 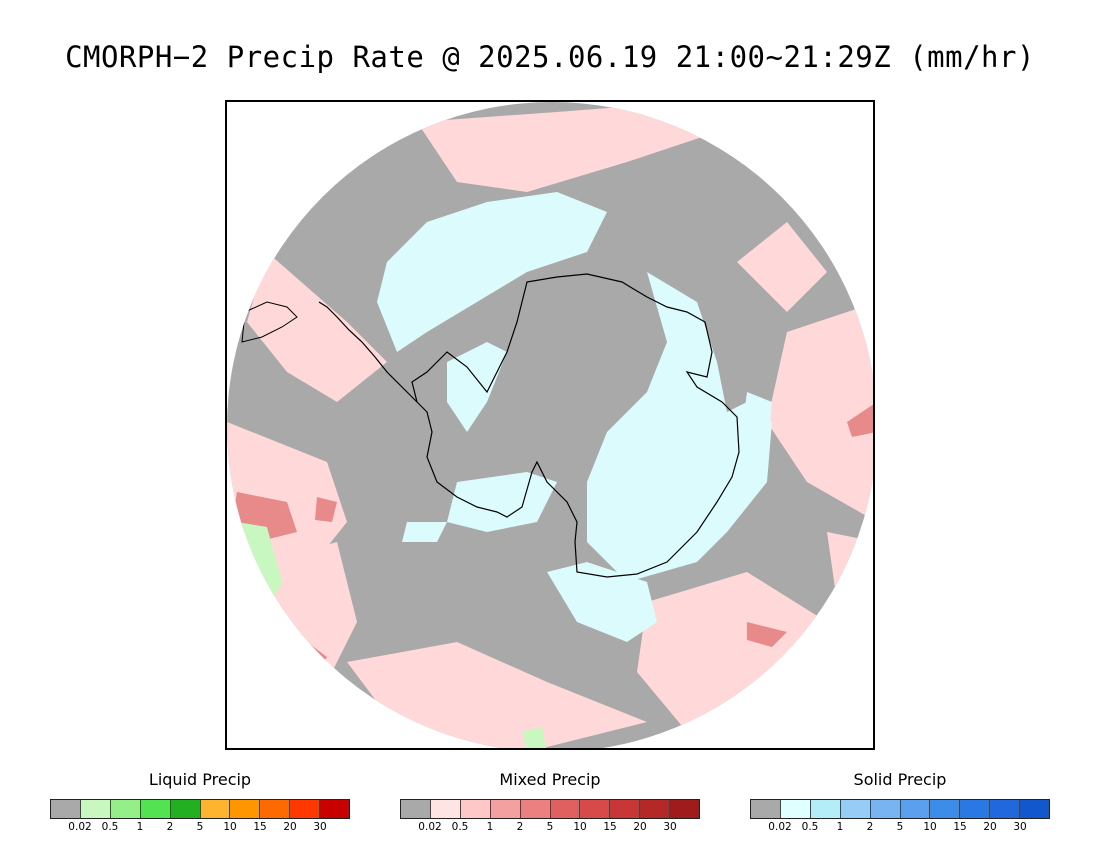 What do you see at coordinates (269, 322) in the screenshot?
I see `south-america-tip` at bounding box center [269, 322].